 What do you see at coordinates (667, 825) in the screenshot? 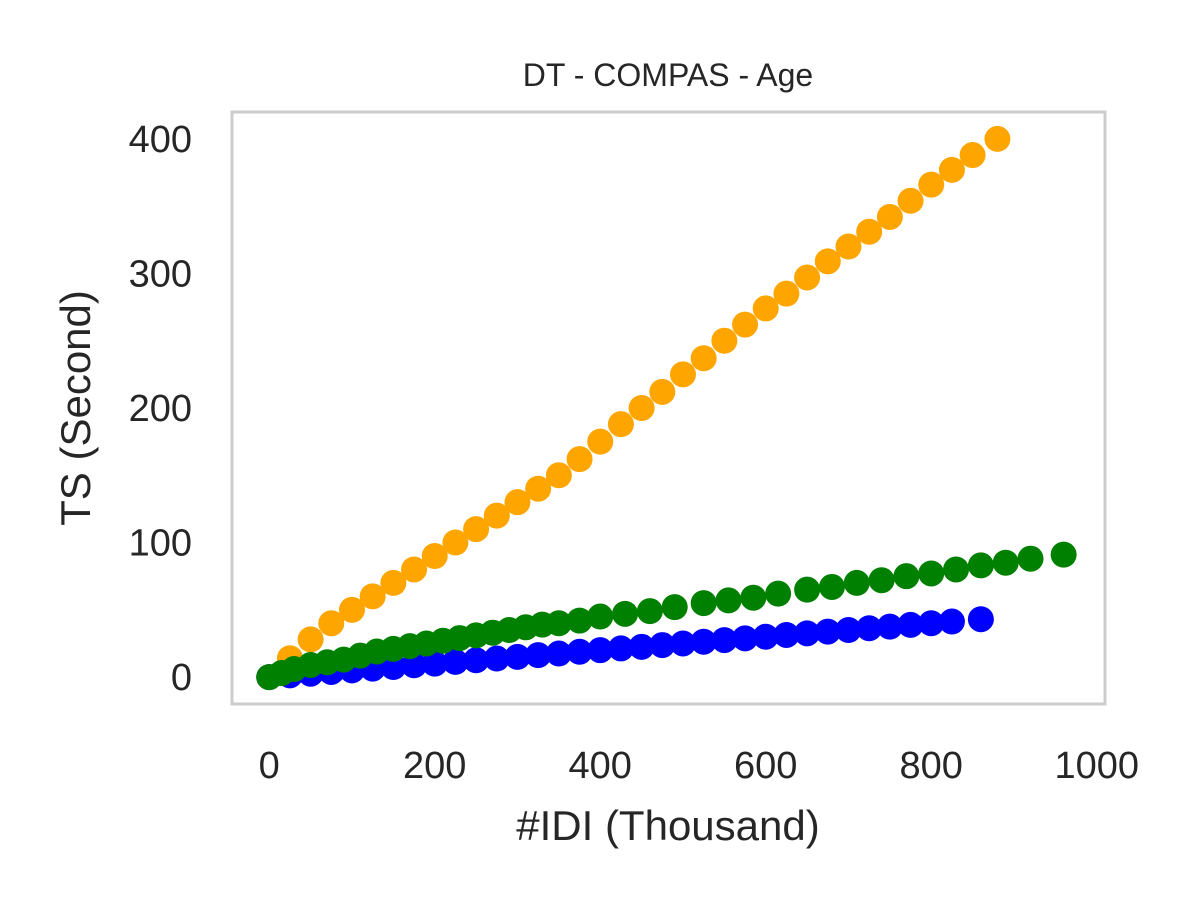
I see `x-axis-label: #IDI (Thousand)` at bounding box center [667, 825].